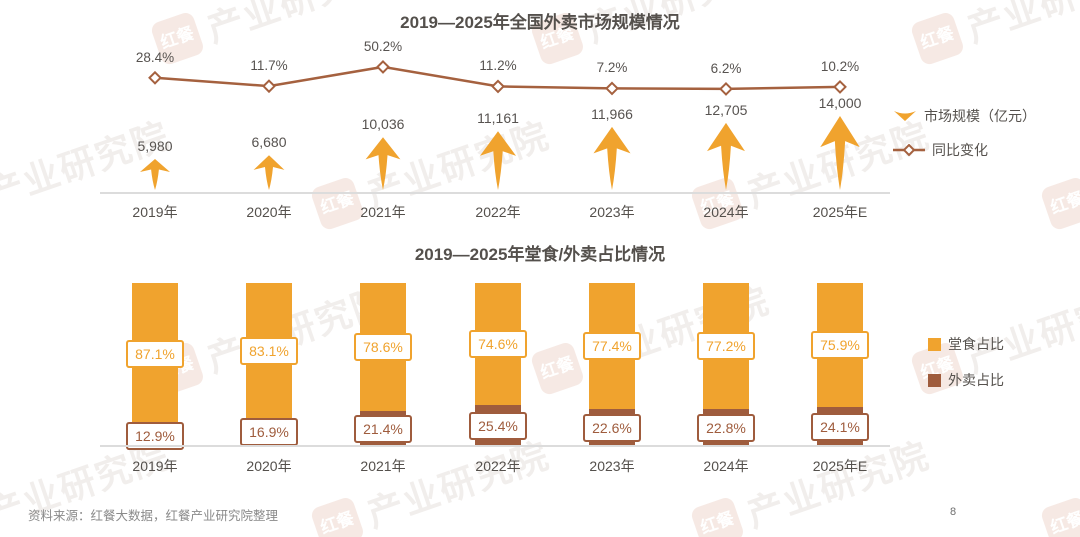 The height and width of the screenshot is (537, 1080). What do you see at coordinates (964, 133) in the screenshot?
I see `chart1-legend: 市场规模（亿元） 同比变化` at bounding box center [964, 133].